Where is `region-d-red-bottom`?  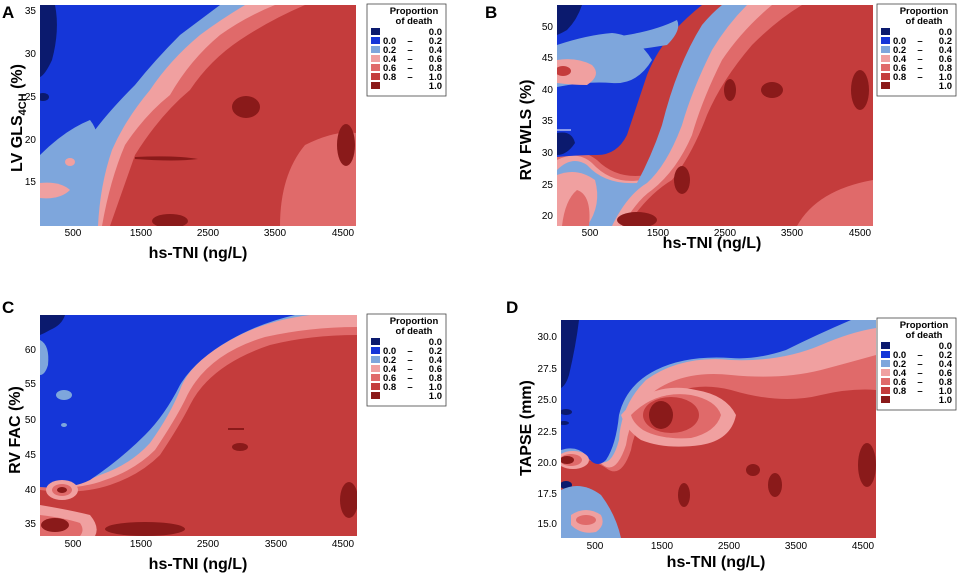
region-d-red-bottom is located at coordinates (586, 520).